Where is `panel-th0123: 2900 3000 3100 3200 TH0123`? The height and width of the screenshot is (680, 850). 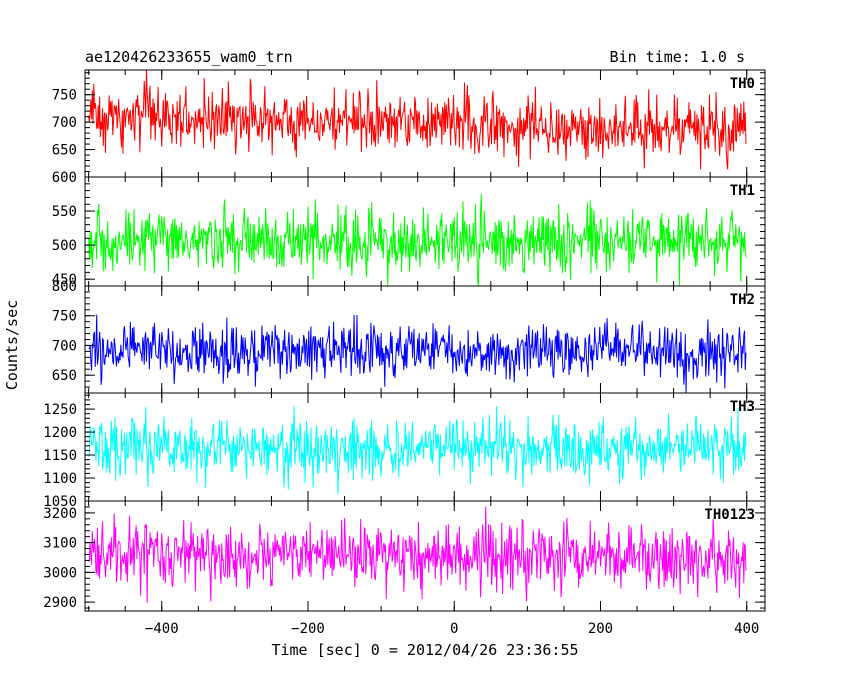 panel-th0123: 2900 3000 3100 3200 TH0123 is located at coordinates (404, 556).